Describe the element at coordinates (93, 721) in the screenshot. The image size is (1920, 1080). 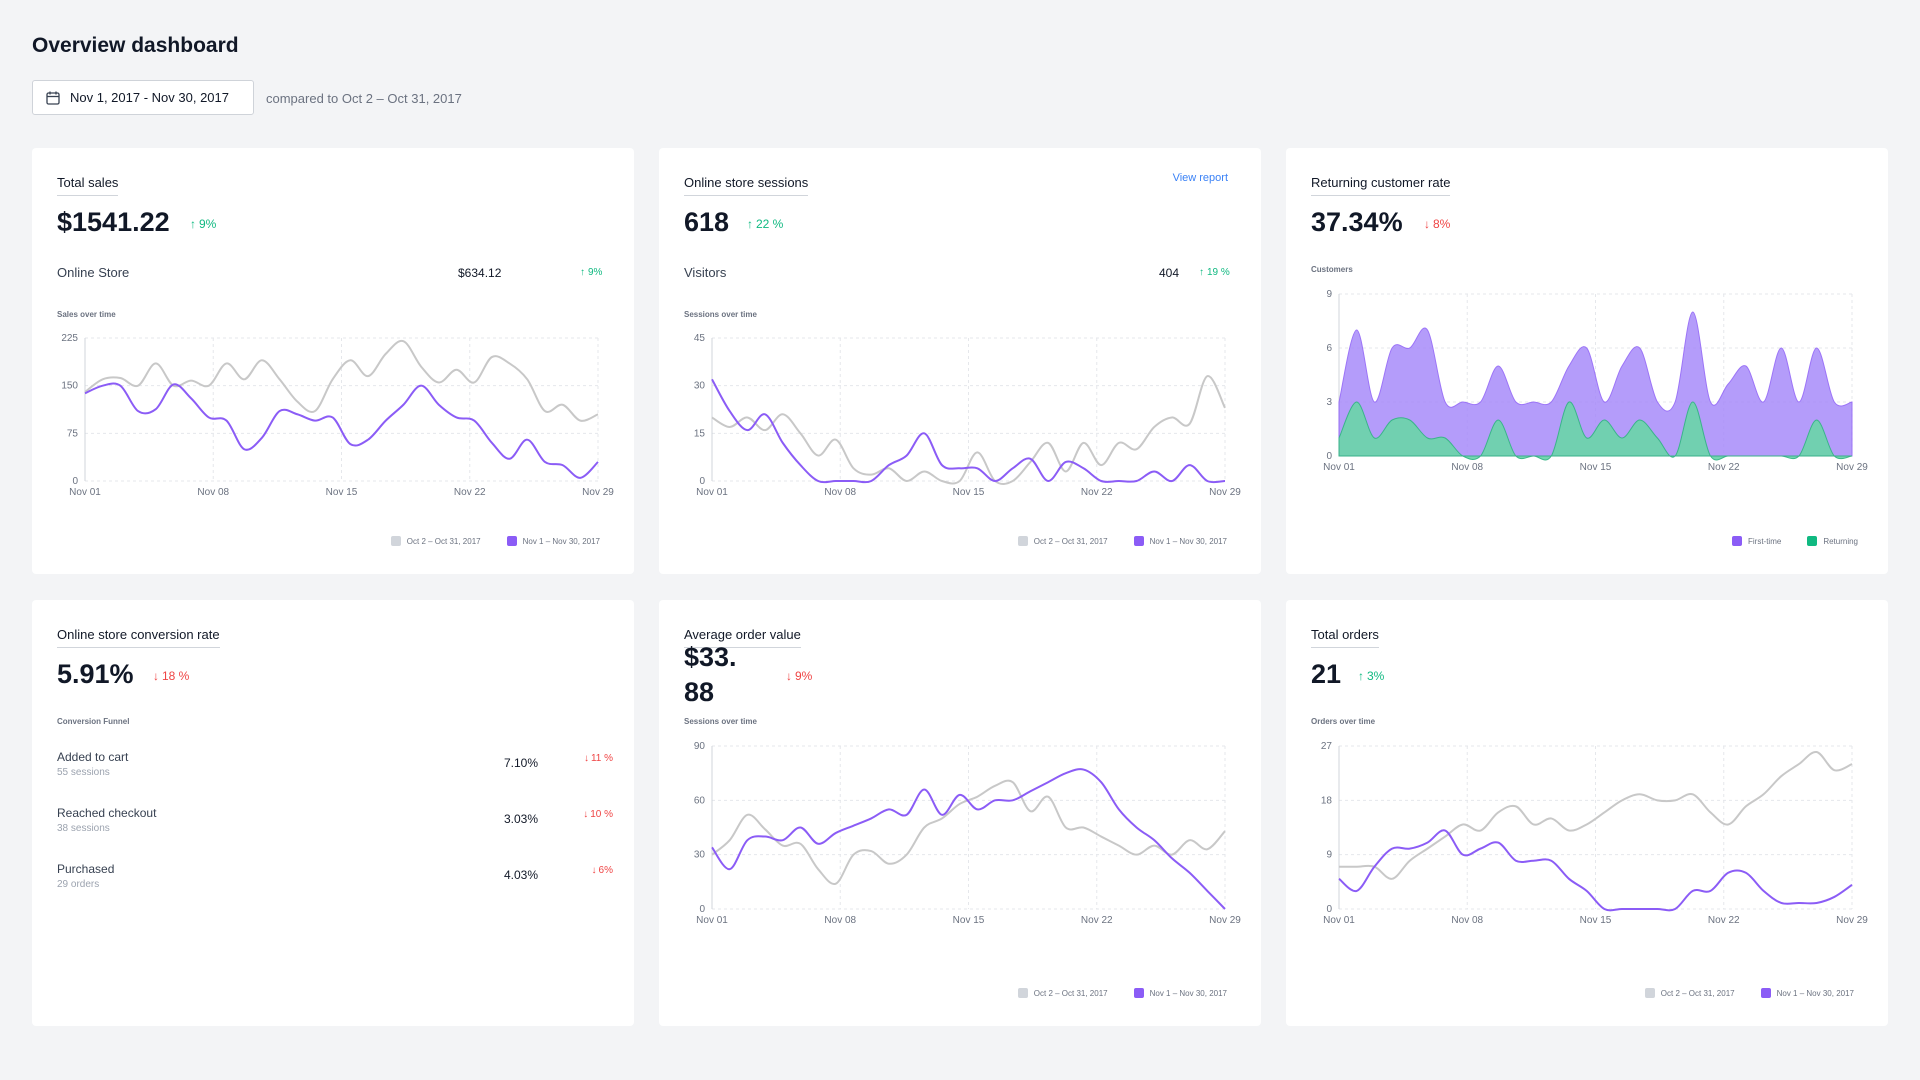
I see `funnel-label: Conversion Funnel` at that location.